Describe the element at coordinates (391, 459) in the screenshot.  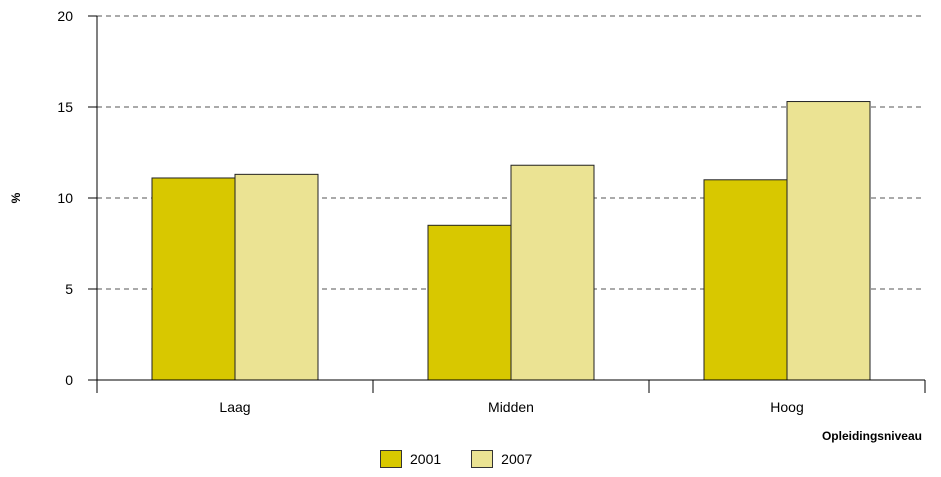
I see `legend-swatch-2001` at that location.